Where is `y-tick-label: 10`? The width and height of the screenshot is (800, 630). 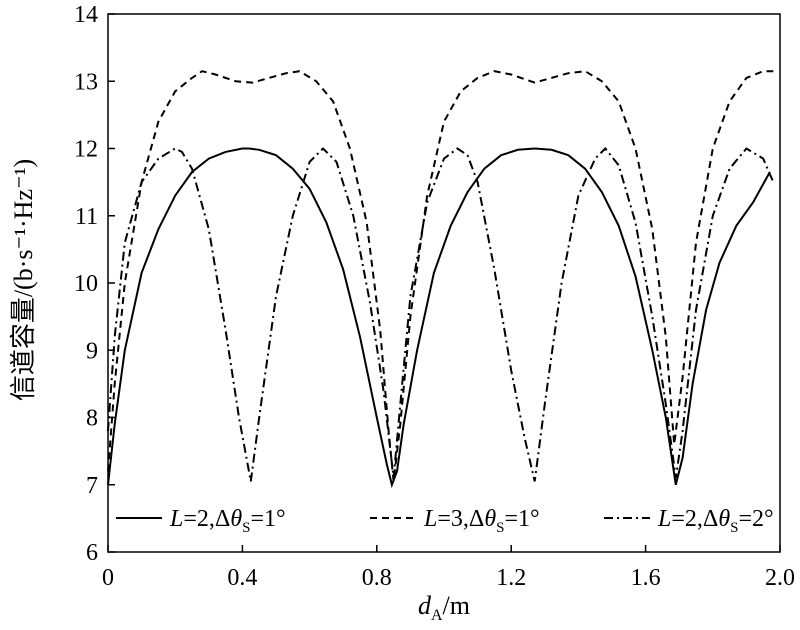
y-tick-label: 10 is located at coordinates (86, 284).